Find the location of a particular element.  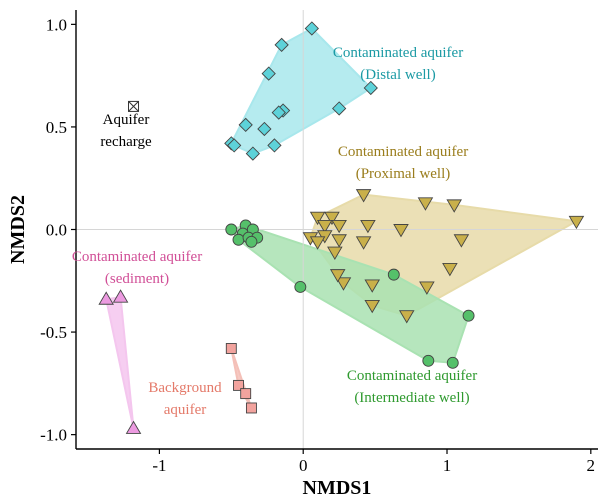

x-tick-label: -1 is located at coordinates (159, 465).